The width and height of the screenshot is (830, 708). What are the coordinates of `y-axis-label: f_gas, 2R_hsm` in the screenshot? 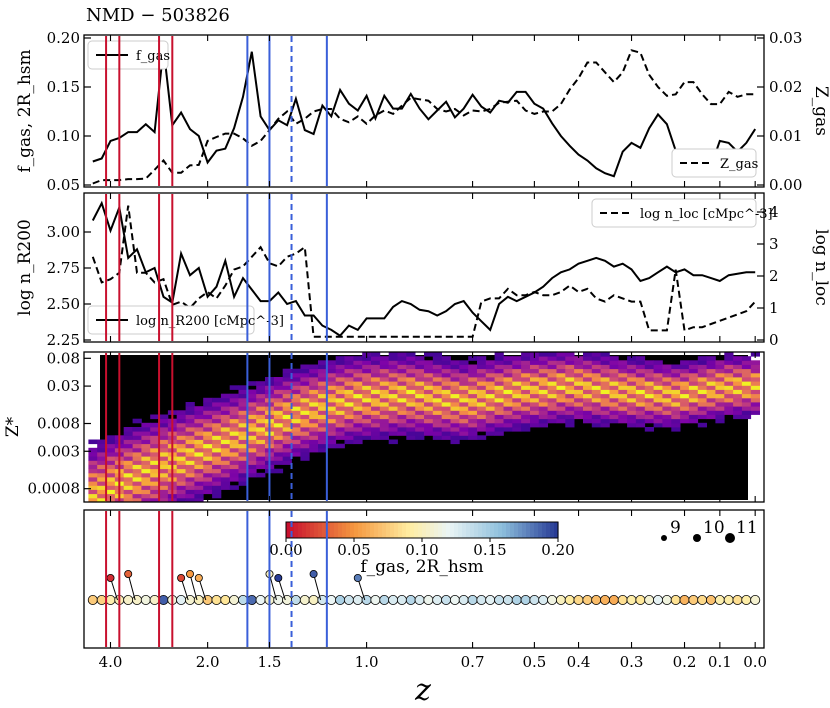 It's located at (25, 110).